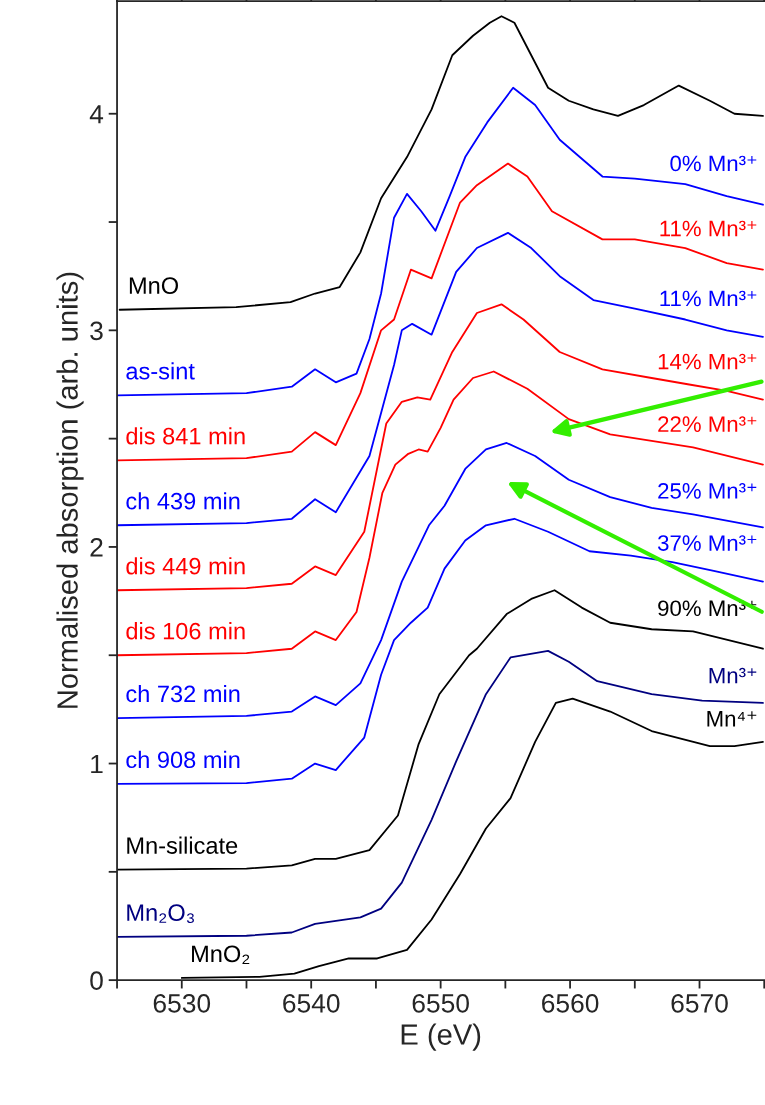 This screenshot has width=765, height=1105. Describe the element at coordinates (70, 490) in the screenshot. I see `y-axis-title: Normalised absorption (arb. units)` at that location.